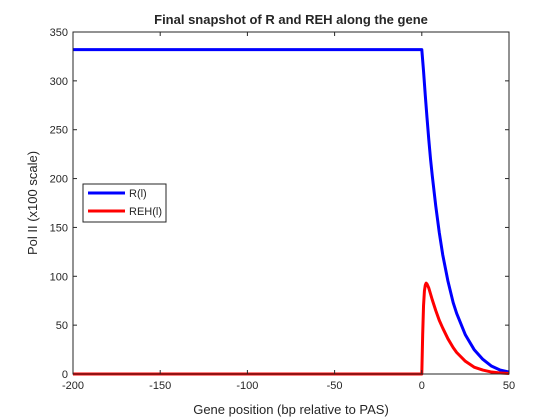 The image size is (560, 420). Describe the element at coordinates (160, 386) in the screenshot. I see `x-tick-label: -150` at that location.